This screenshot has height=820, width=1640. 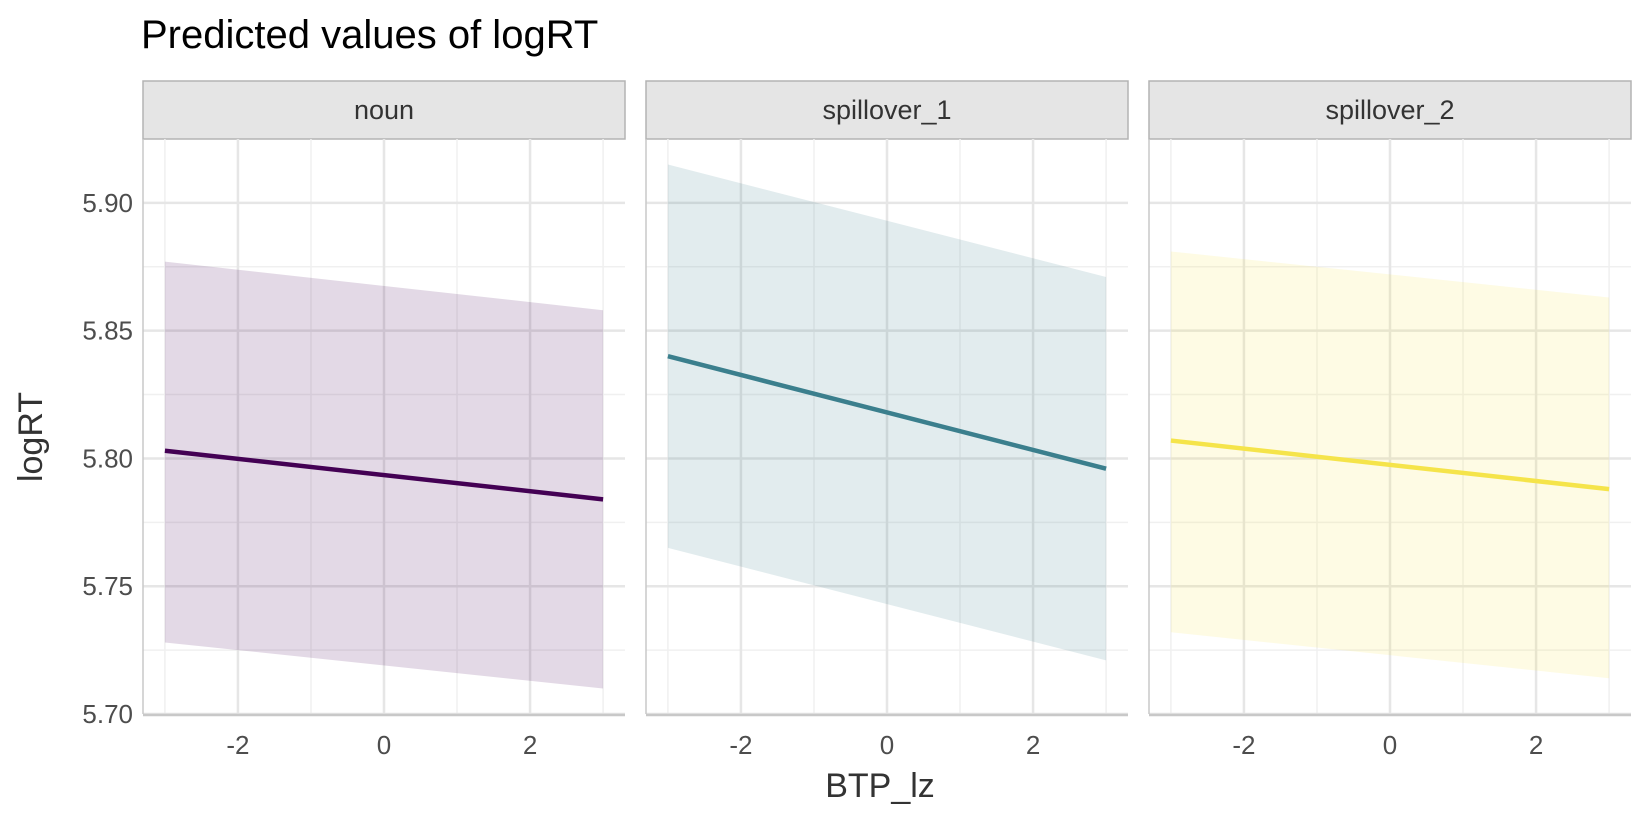 I want to click on x-axis-title: BTP_lz, so click(x=880, y=786).